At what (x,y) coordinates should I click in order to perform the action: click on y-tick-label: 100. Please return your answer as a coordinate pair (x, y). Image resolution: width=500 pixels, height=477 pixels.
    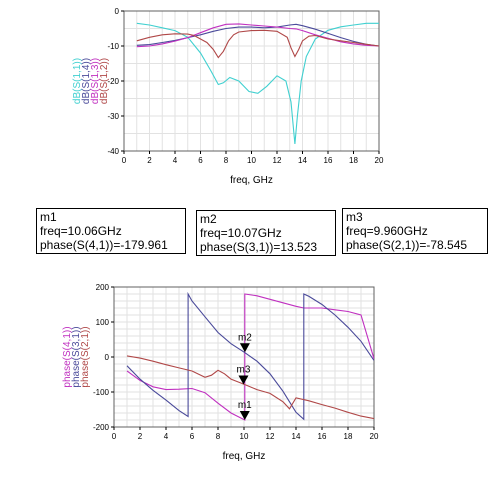
    Looking at the image, I should click on (103, 322).